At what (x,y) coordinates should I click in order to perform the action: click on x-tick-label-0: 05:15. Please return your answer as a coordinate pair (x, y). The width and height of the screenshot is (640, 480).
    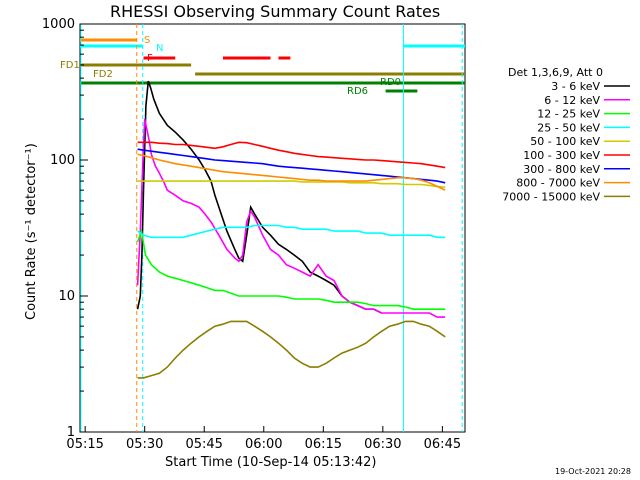
    Looking at the image, I should click on (84, 444).